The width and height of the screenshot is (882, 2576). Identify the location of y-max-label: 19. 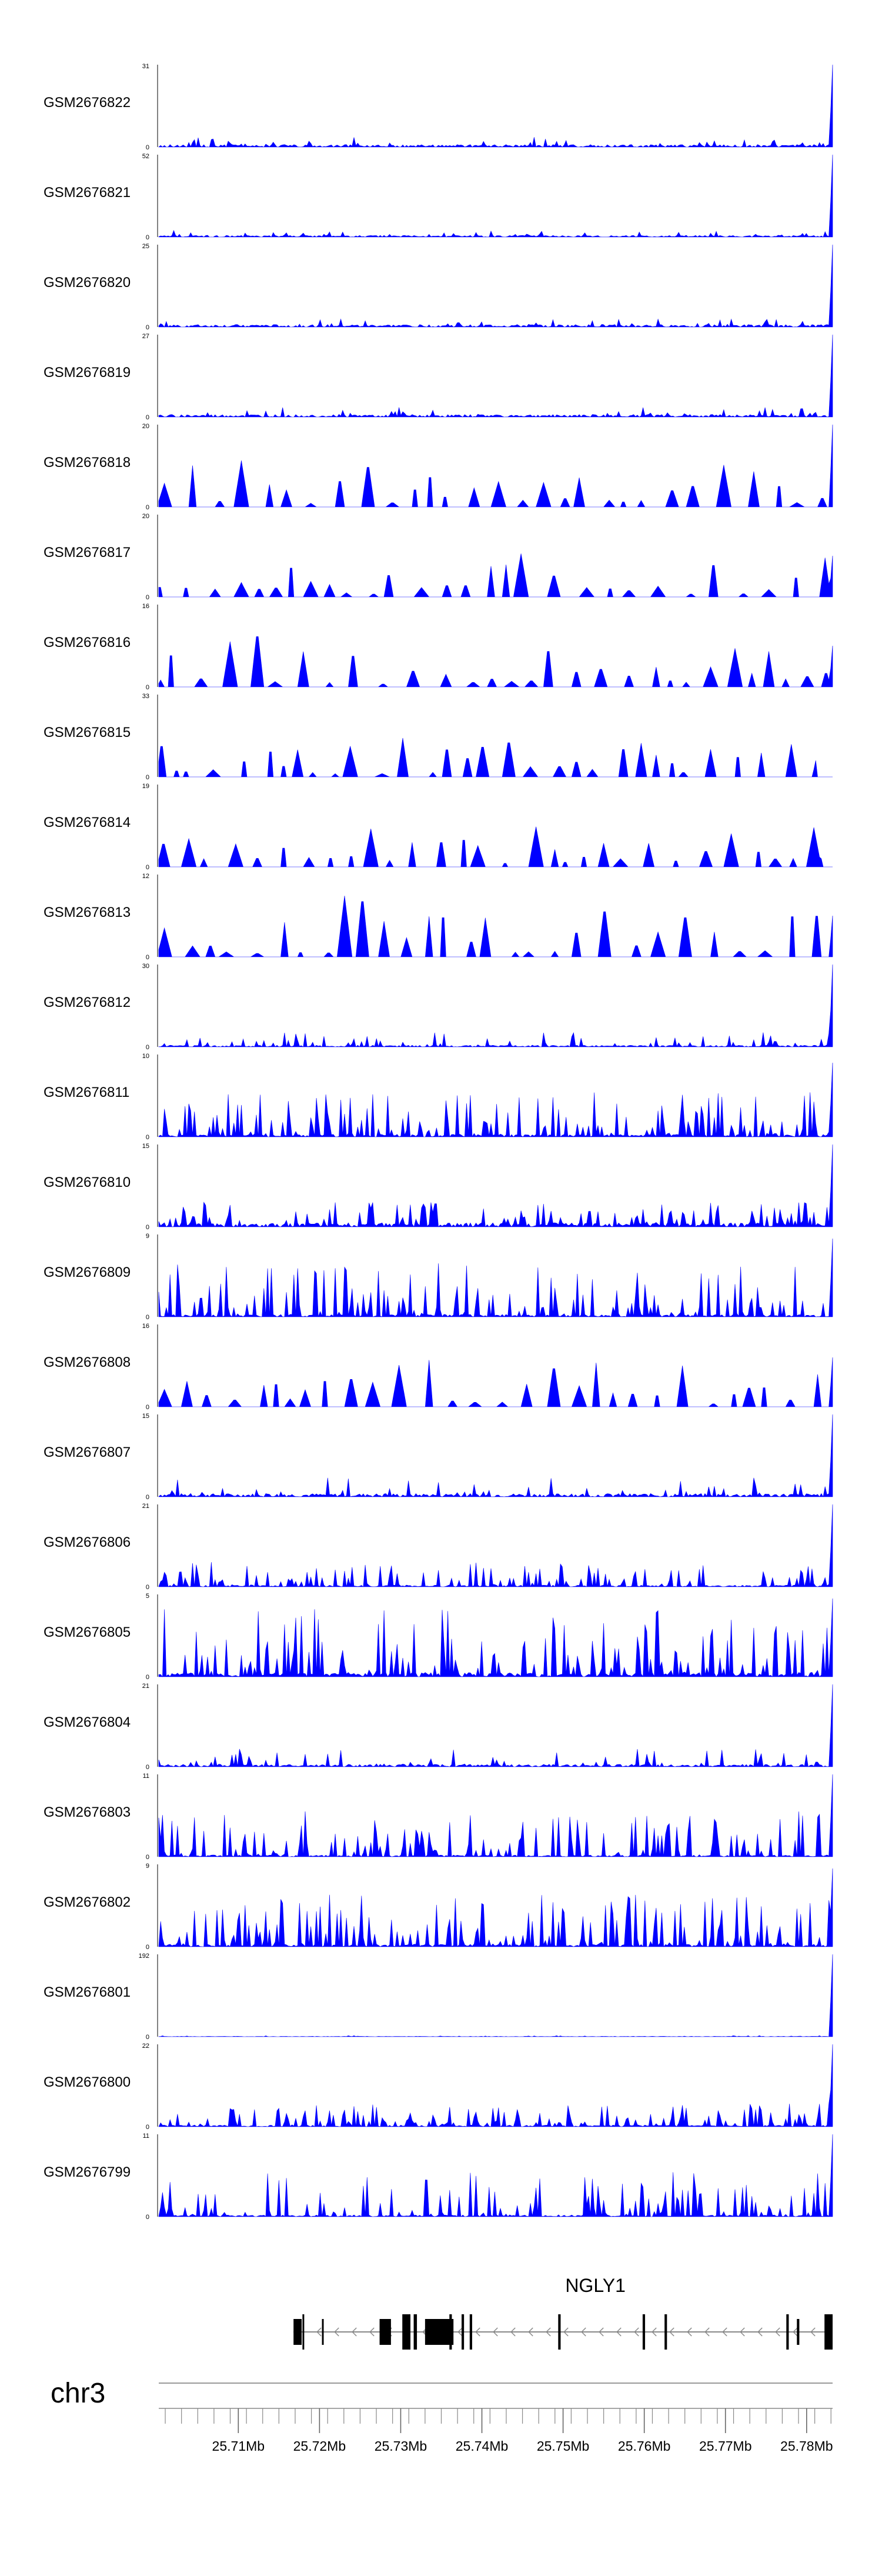
(145, 786).